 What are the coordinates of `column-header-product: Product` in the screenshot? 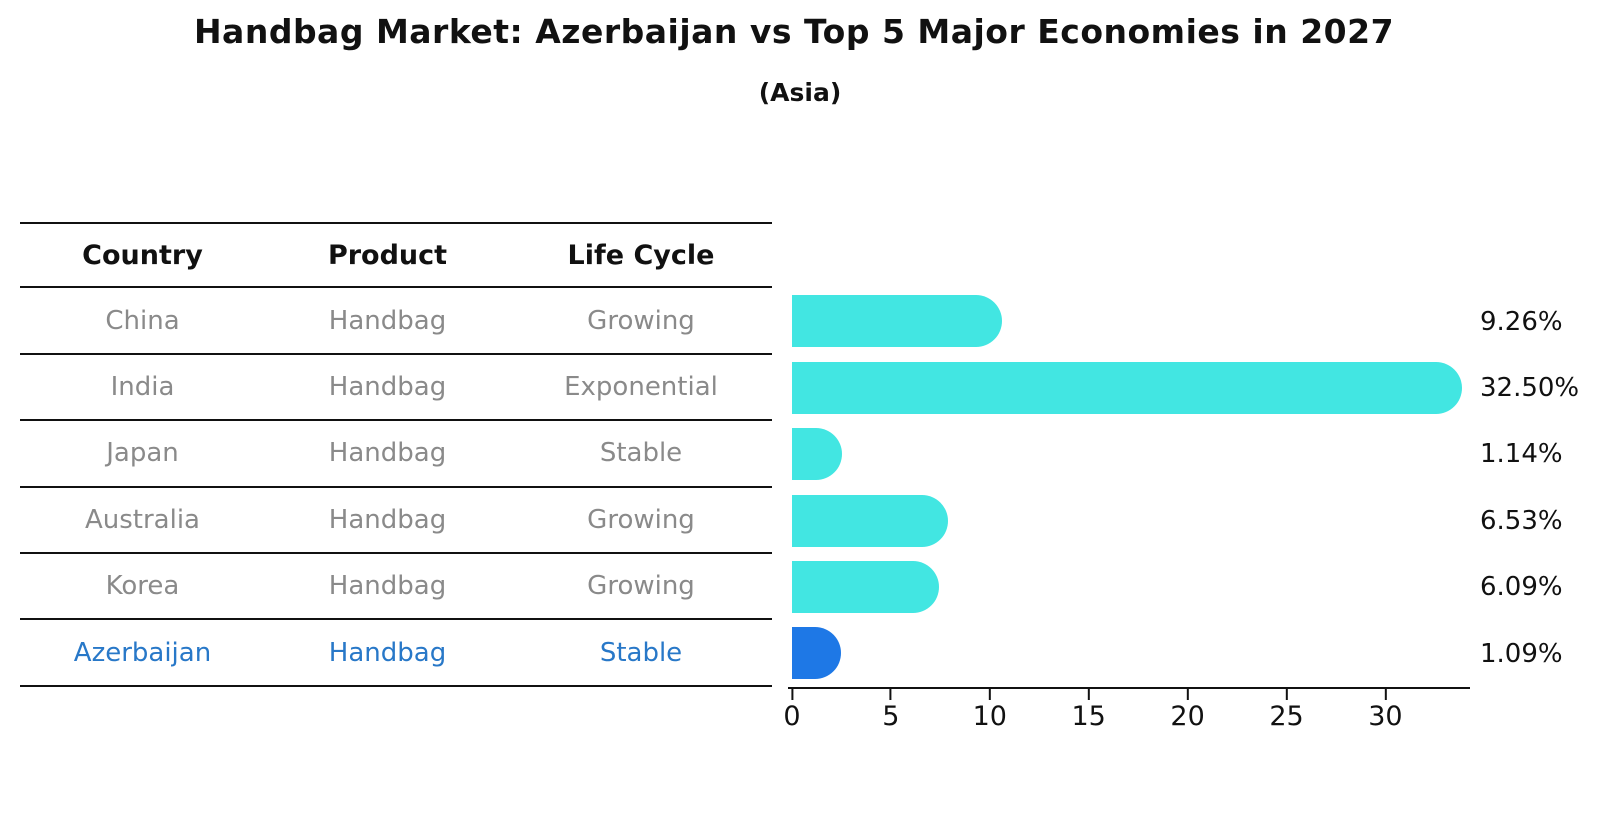 It's located at (387, 255).